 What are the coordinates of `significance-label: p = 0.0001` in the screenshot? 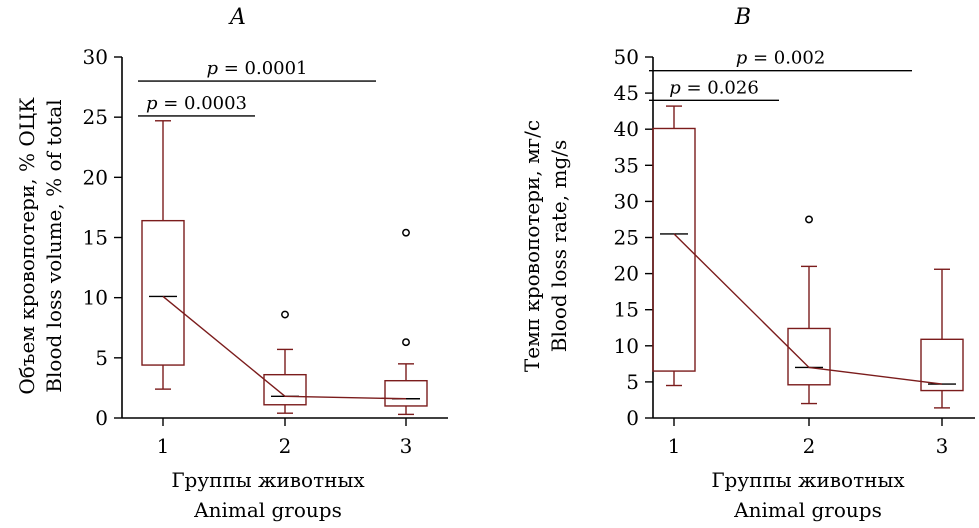 It's located at (256, 68).